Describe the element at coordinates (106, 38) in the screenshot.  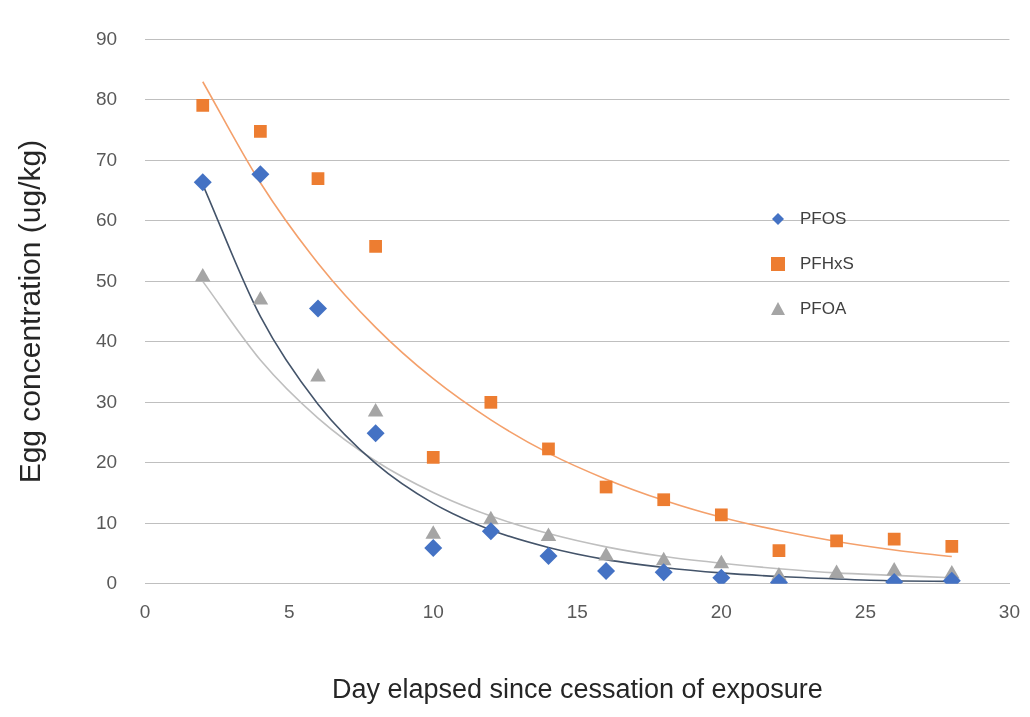
I see `y-tick-label: 90` at that location.